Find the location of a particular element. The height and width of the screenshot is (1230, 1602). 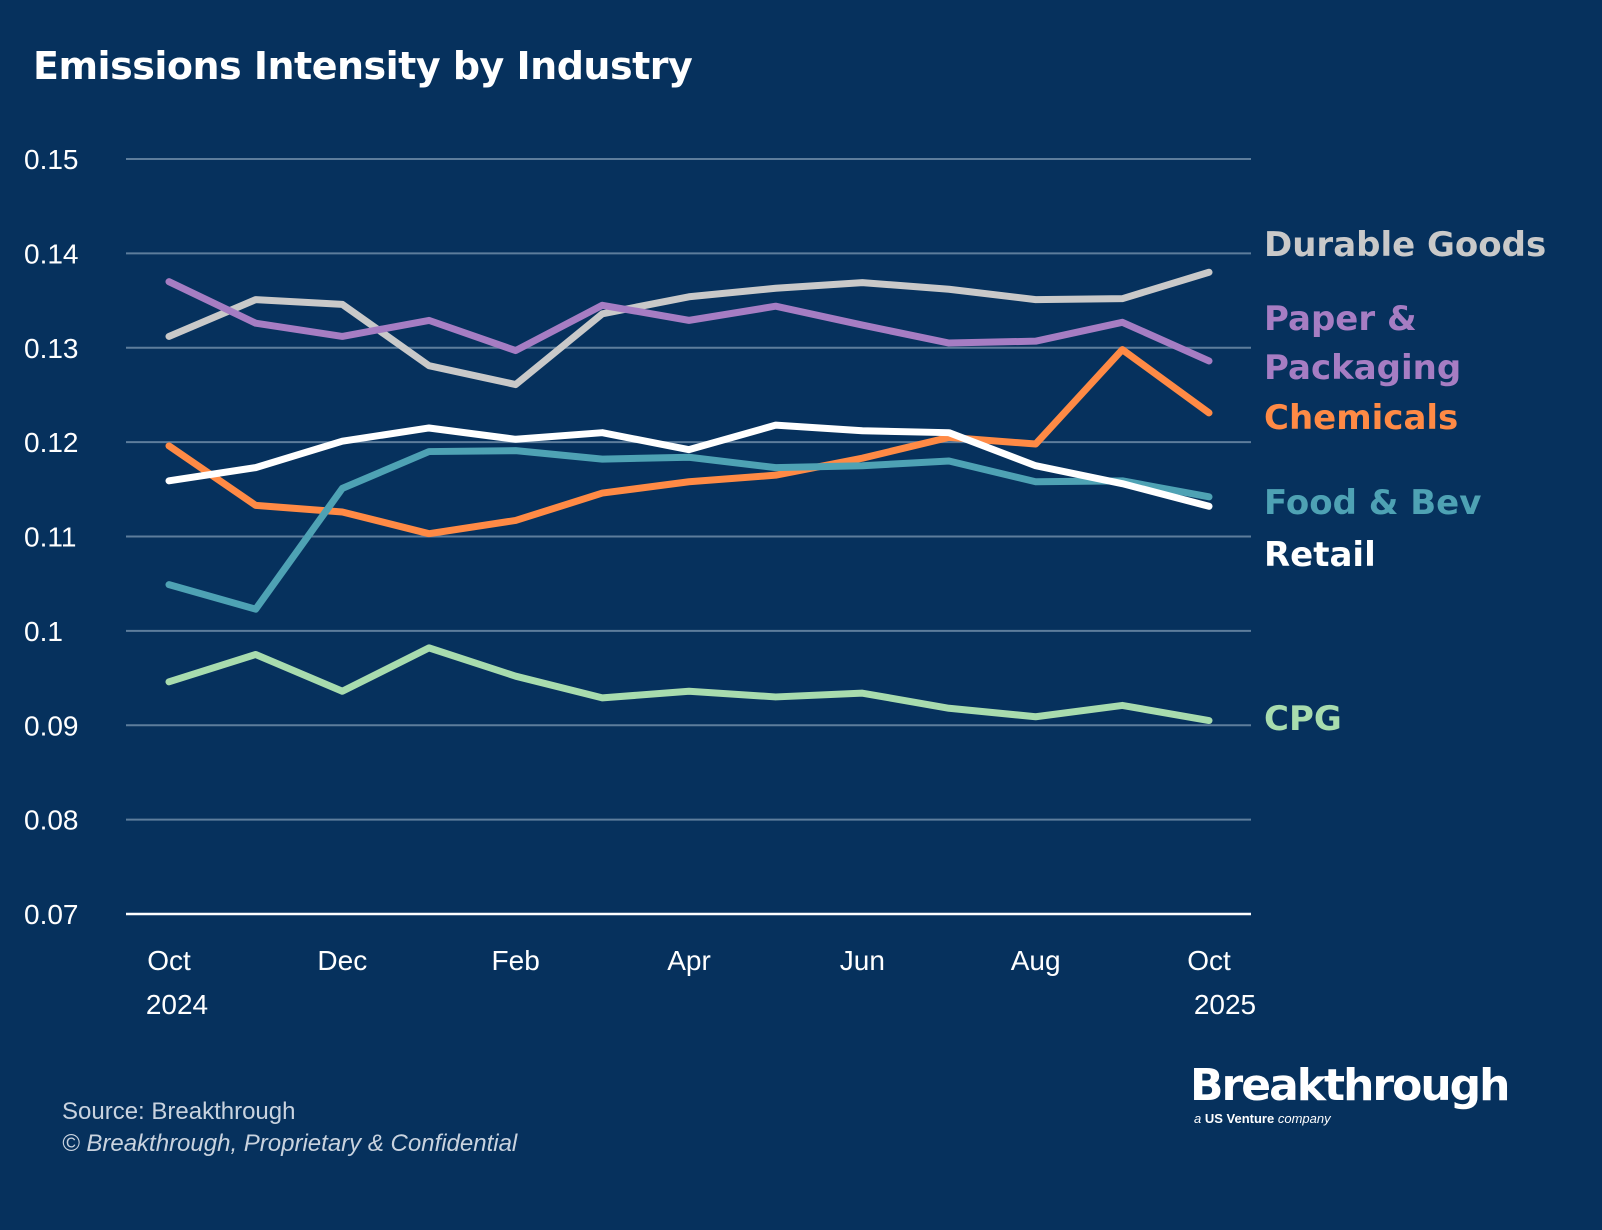

series-label: Chemicals is located at coordinates (1361, 418).